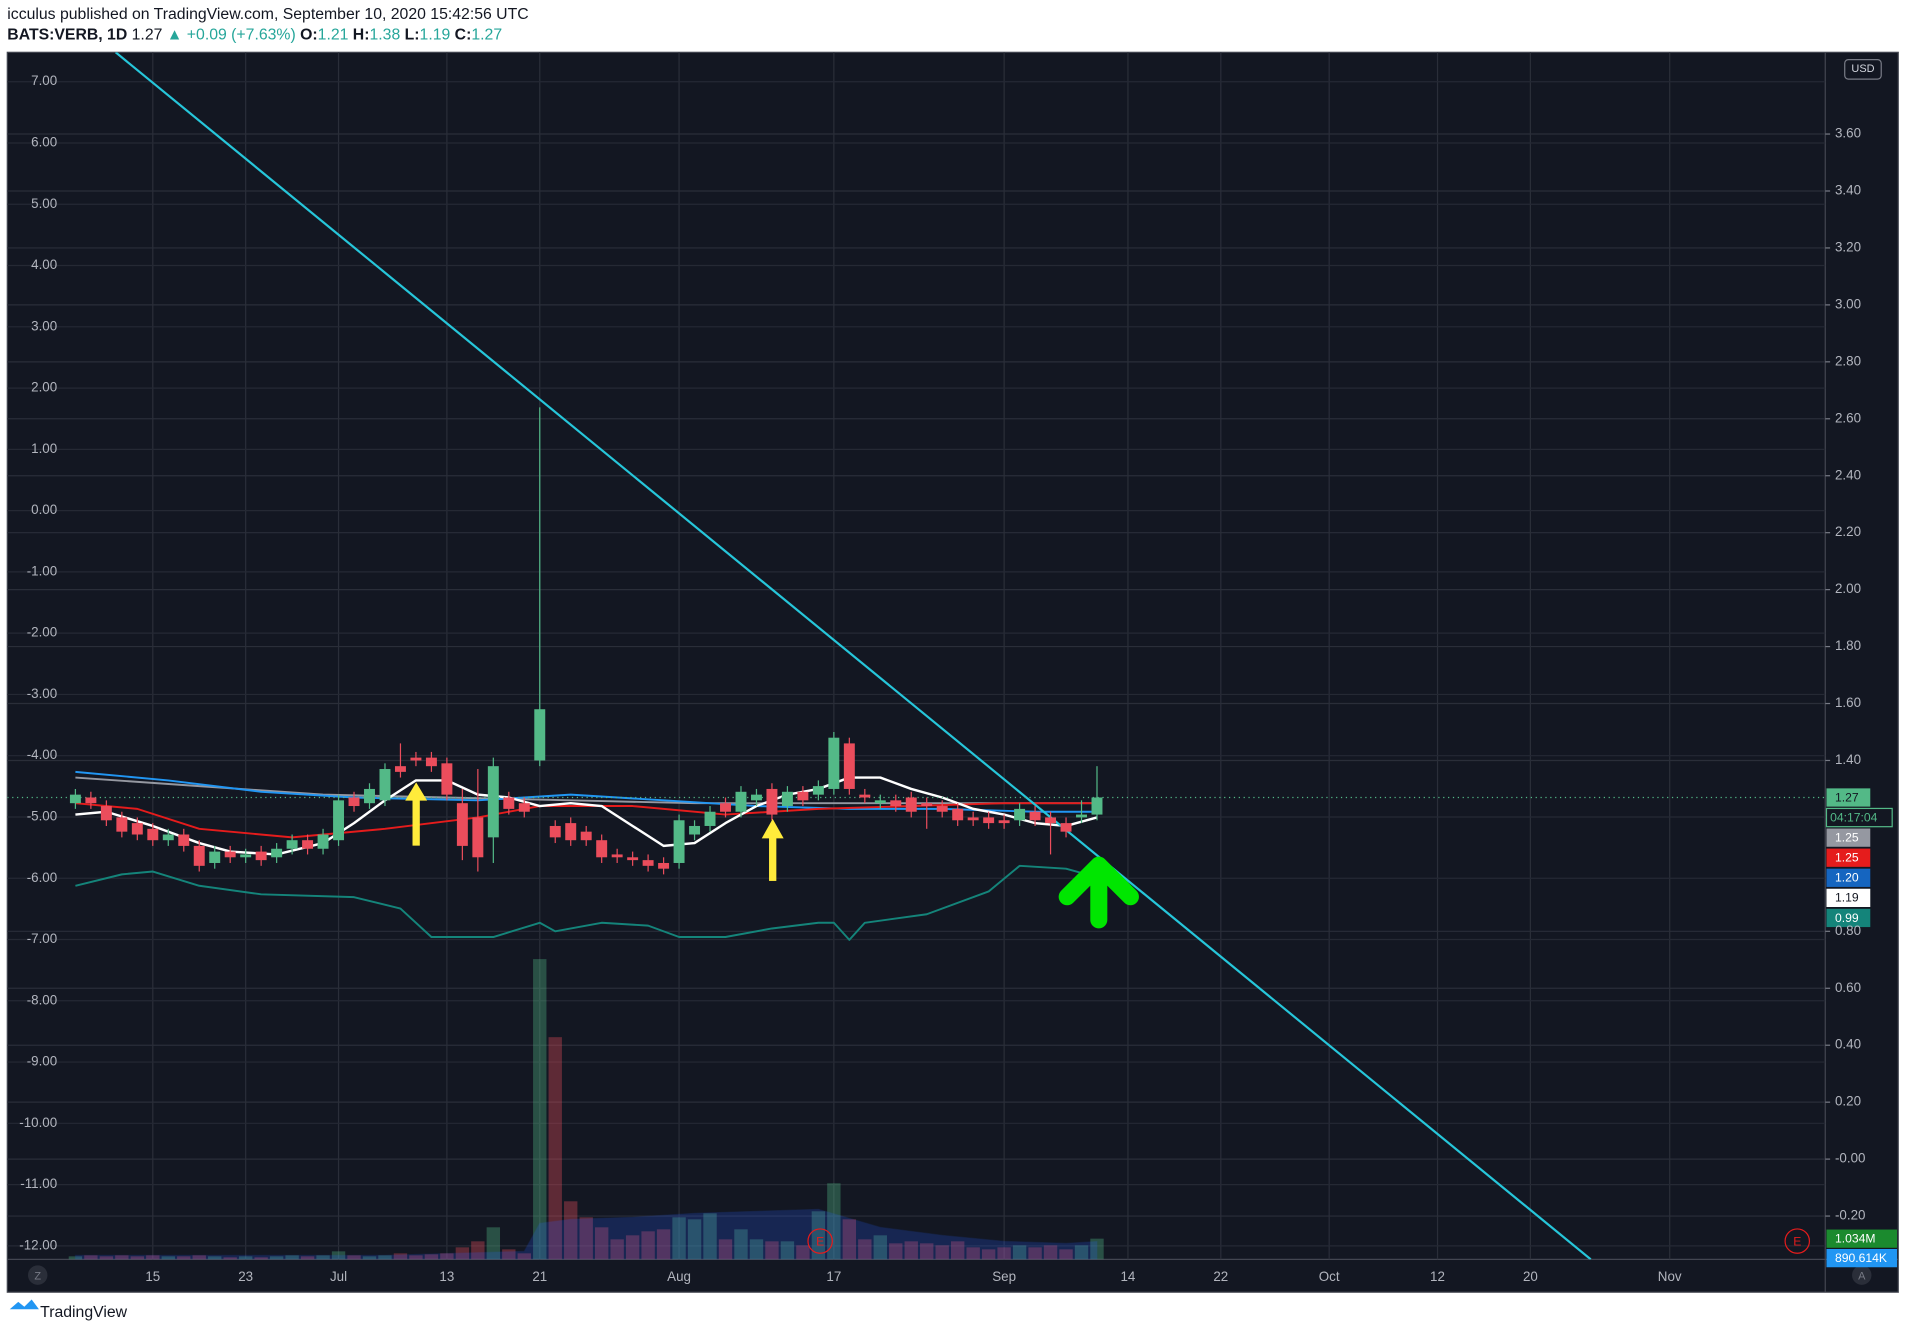 The width and height of the screenshot is (1908, 1336). Describe the element at coordinates (1848, 702) in the screenshot. I see `y-tick-label: 1.60` at that location.